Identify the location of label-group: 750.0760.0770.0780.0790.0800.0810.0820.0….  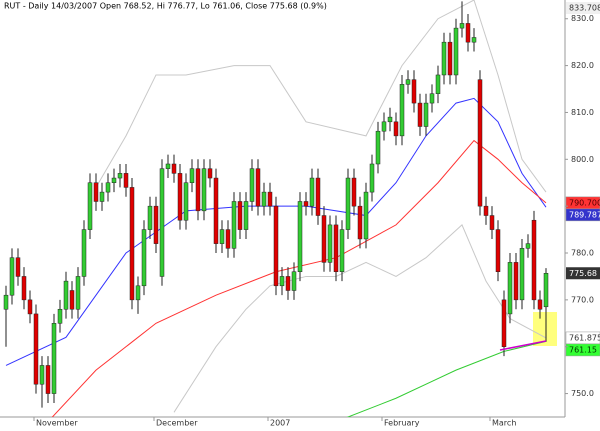
(582, 200).